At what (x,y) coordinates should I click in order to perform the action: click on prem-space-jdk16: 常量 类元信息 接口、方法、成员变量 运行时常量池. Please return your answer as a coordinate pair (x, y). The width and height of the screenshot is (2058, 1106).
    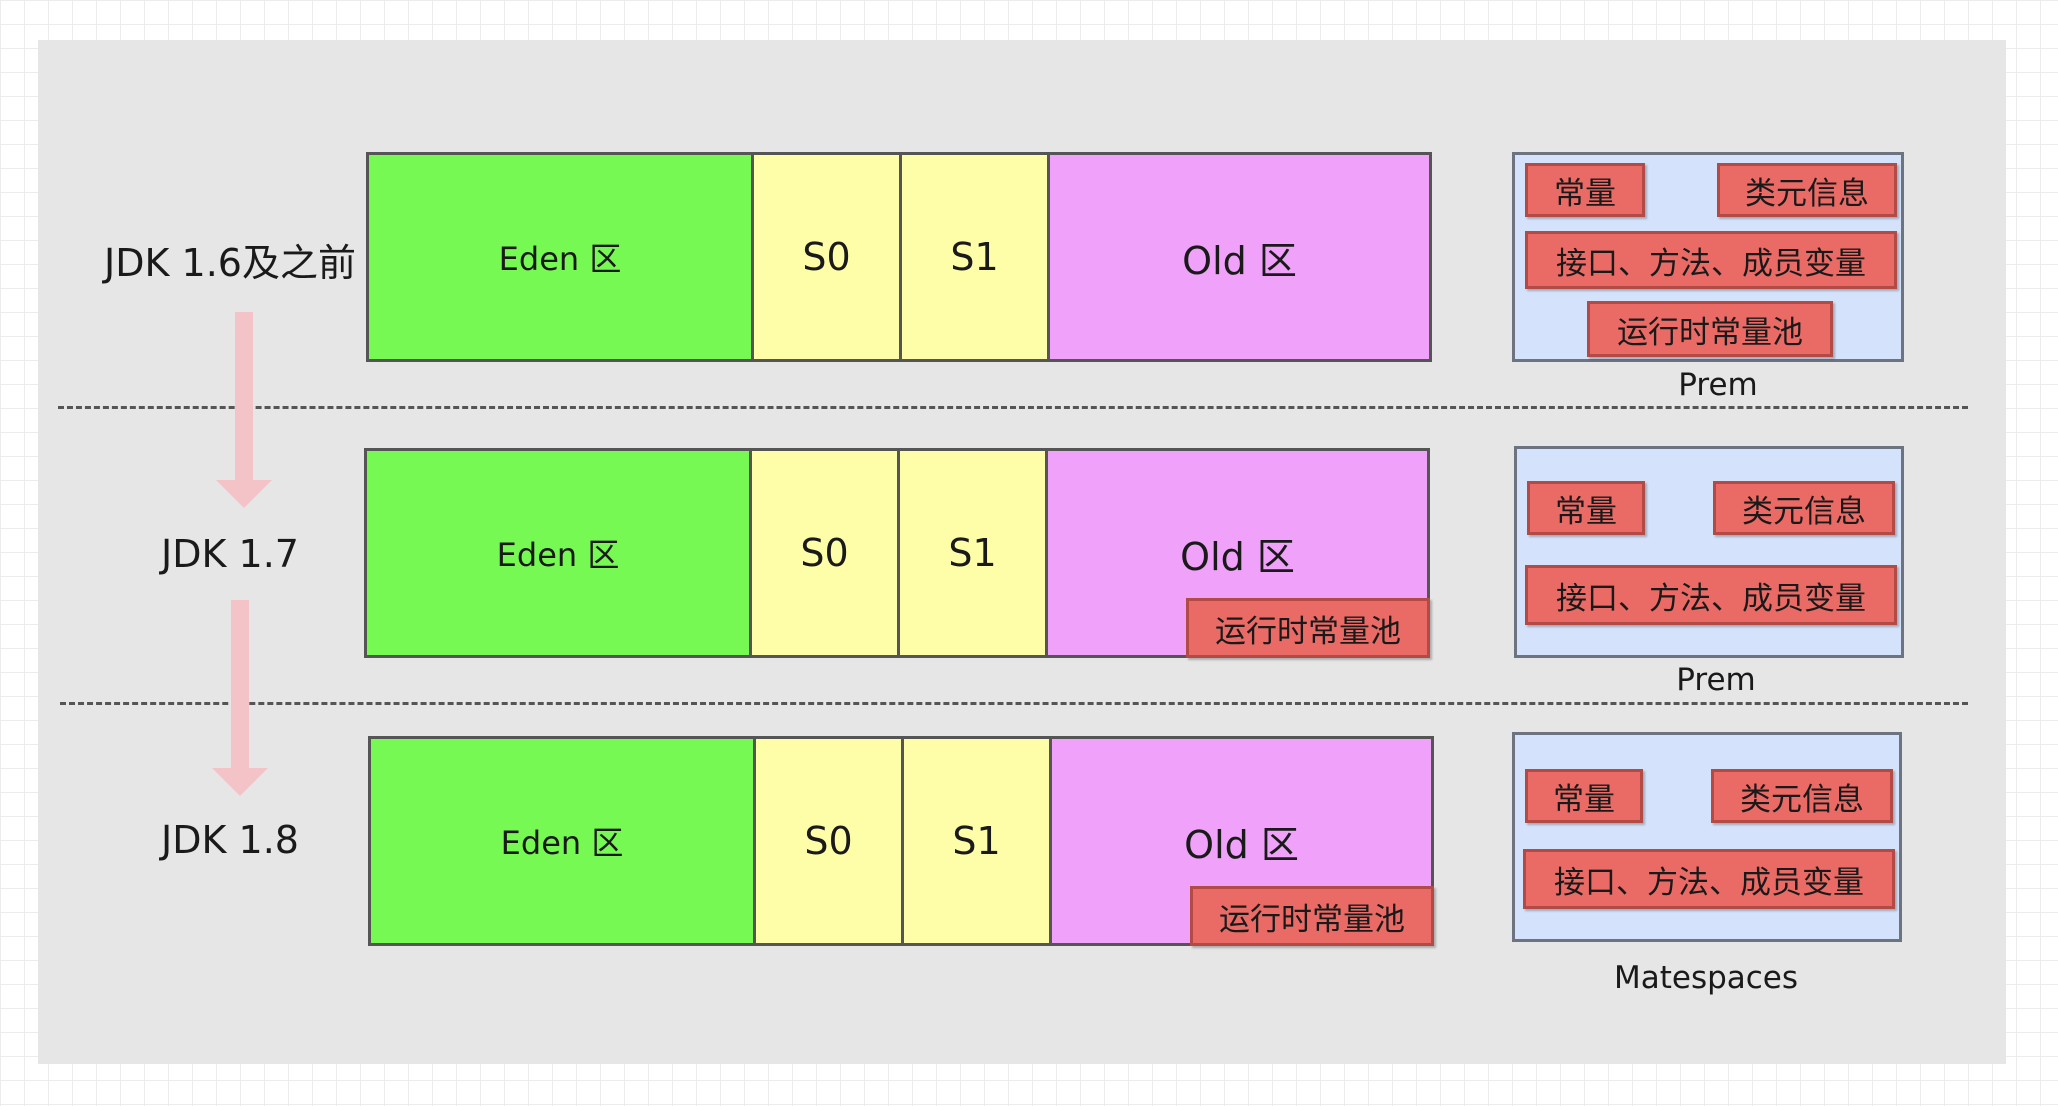
    Looking at the image, I should click on (1708, 257).